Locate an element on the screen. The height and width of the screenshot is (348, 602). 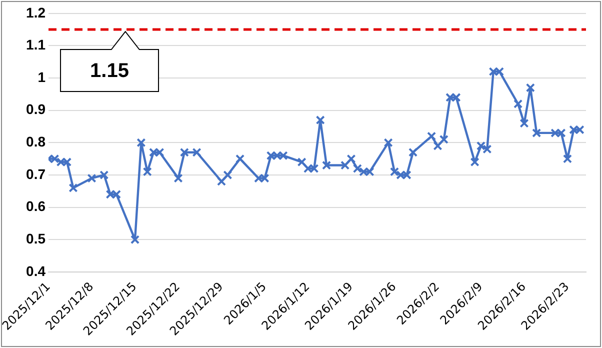
y-tick-label: 1.1 is located at coordinates (36, 44).